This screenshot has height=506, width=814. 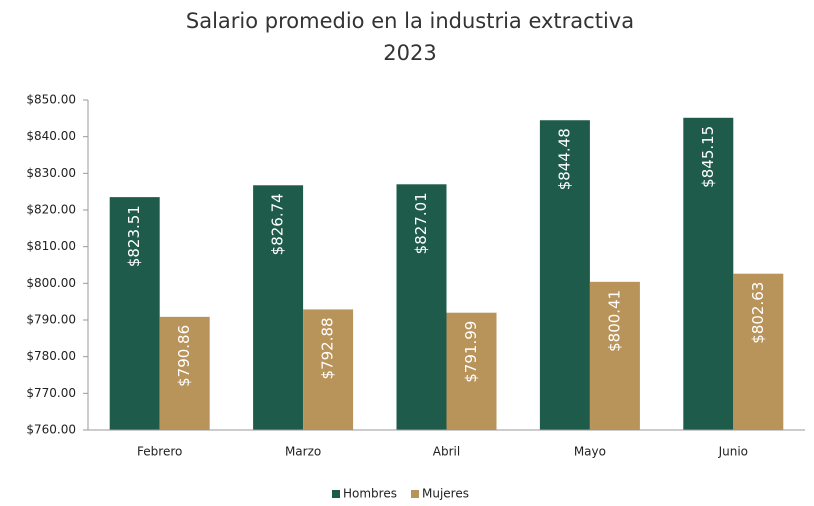 What do you see at coordinates (446, 452) in the screenshot?
I see `x-tick-label: Abril` at bounding box center [446, 452].